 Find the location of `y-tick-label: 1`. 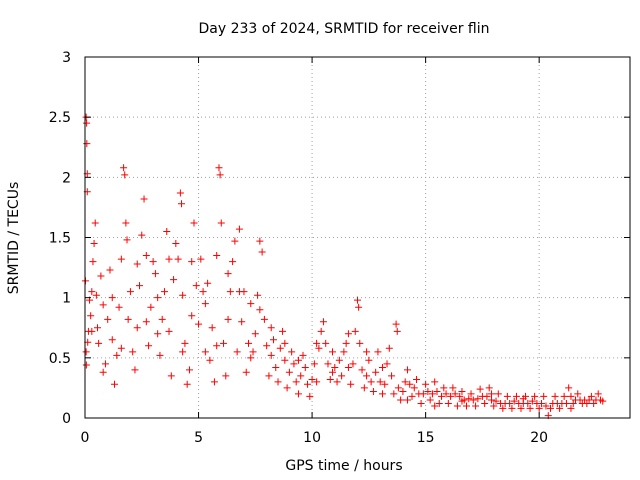

y-tick-label: 1 is located at coordinates (66, 299).